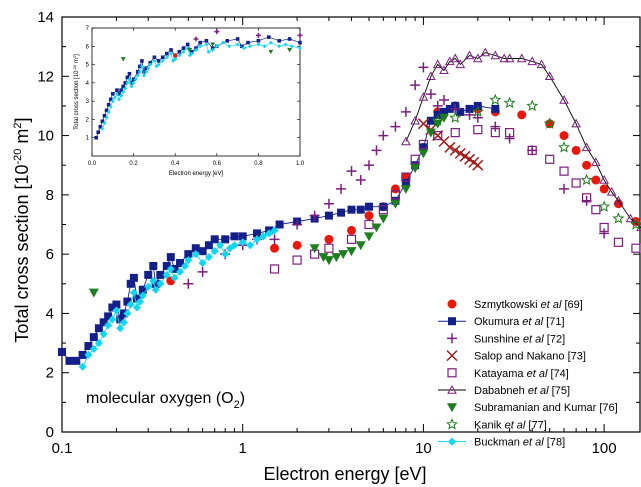 This screenshot has height=487, width=641. I want to click on legend-entry-kanik: Kanik et al [77], so click(496, 424).